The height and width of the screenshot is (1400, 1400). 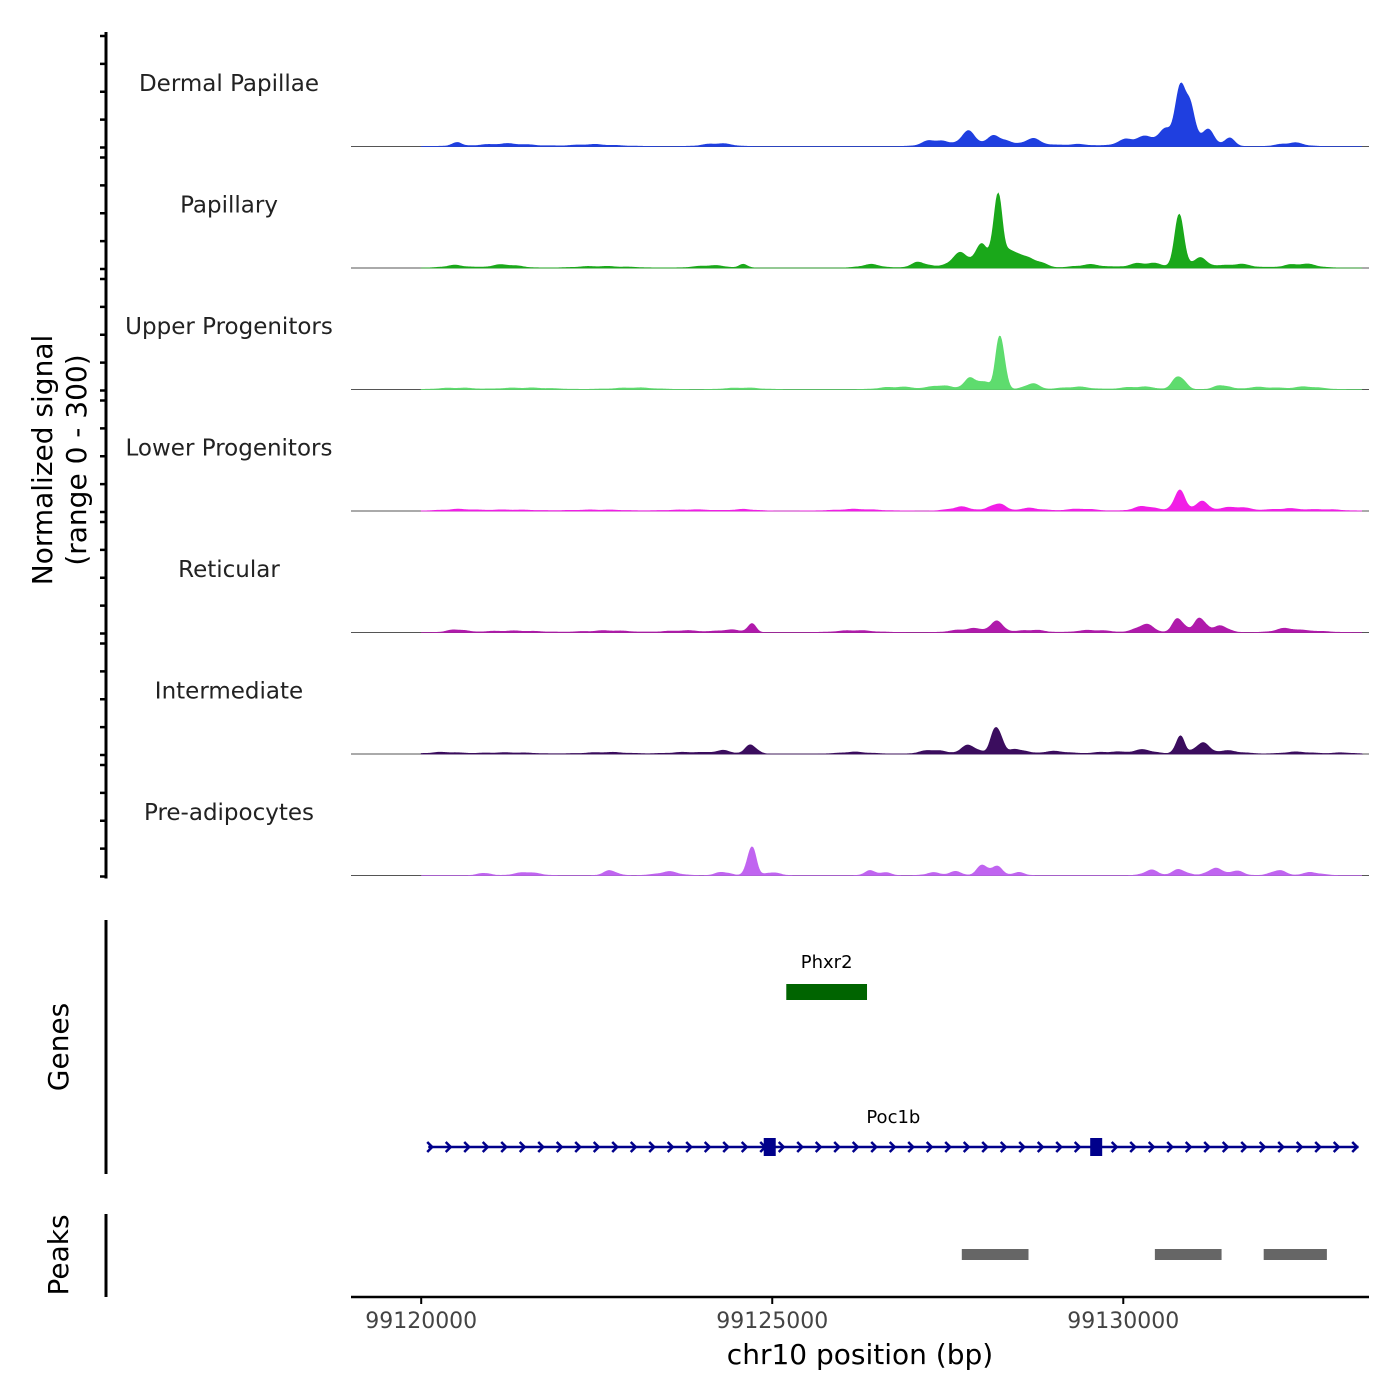 I want to click on signal-y-axis-title: Normalized signal (range 0 - 300), so click(x=59, y=460).